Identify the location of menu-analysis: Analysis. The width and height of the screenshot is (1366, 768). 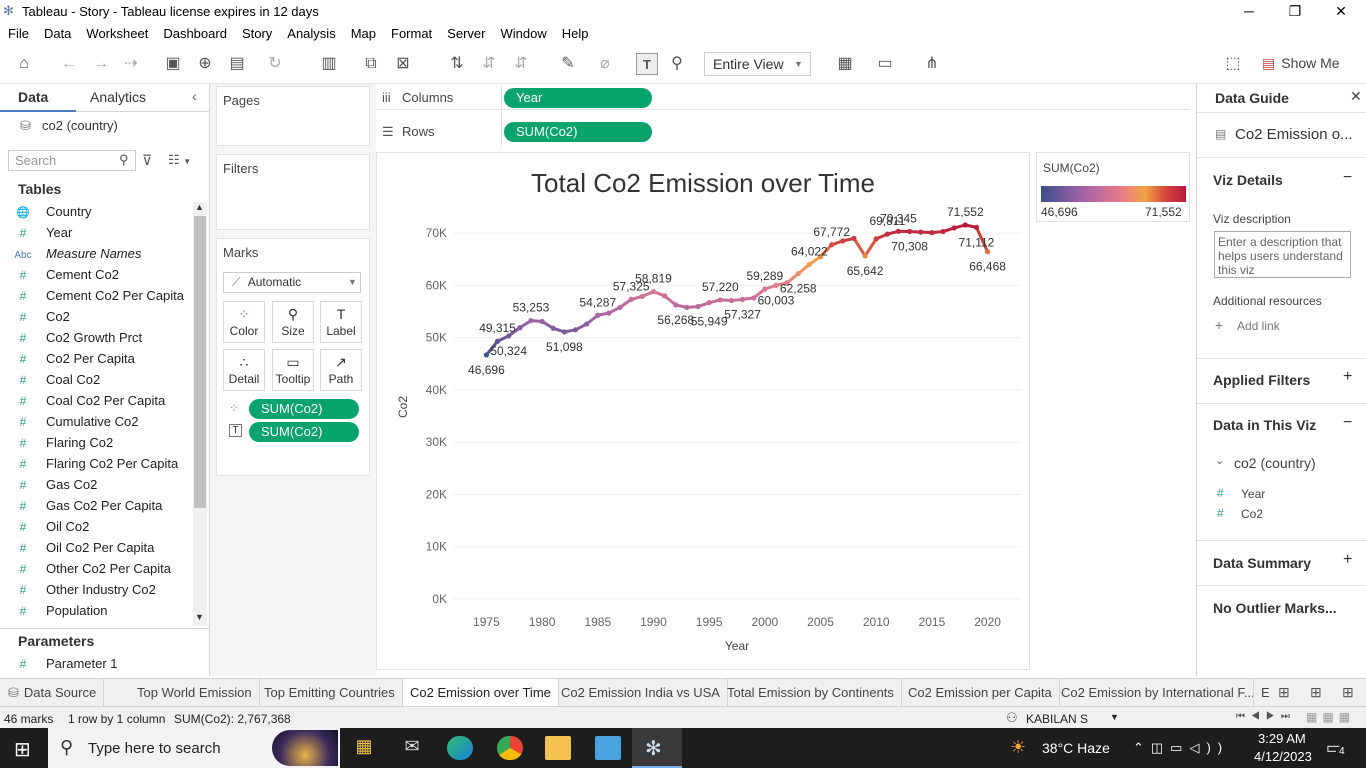
(311, 33).